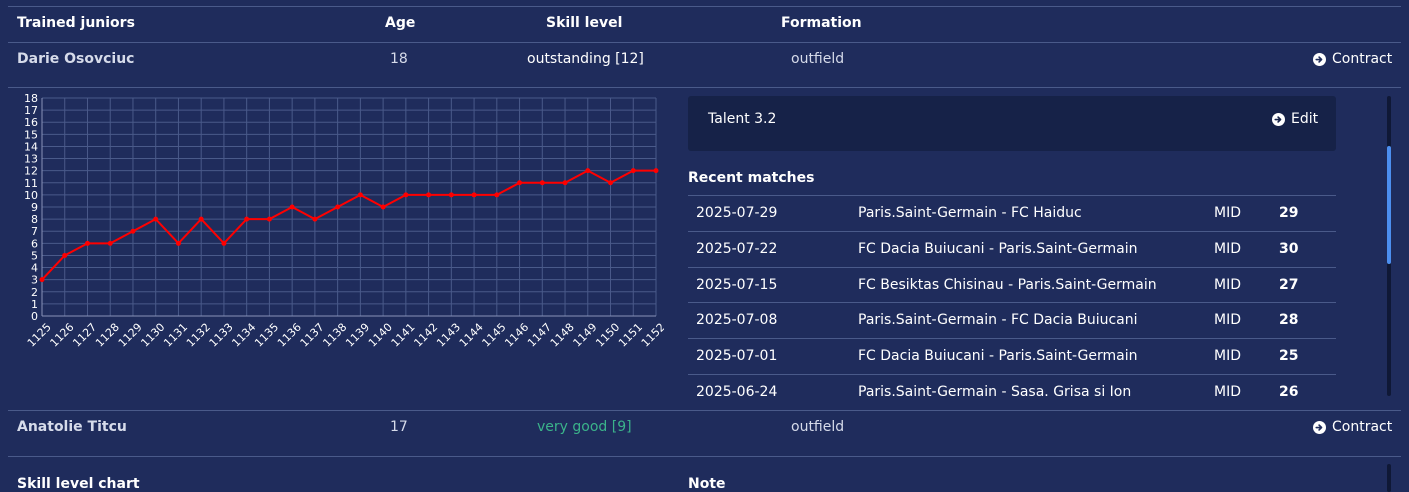 The height and width of the screenshot is (492, 1409). What do you see at coordinates (31, 146) in the screenshot?
I see `y-tick-label: 14` at bounding box center [31, 146].